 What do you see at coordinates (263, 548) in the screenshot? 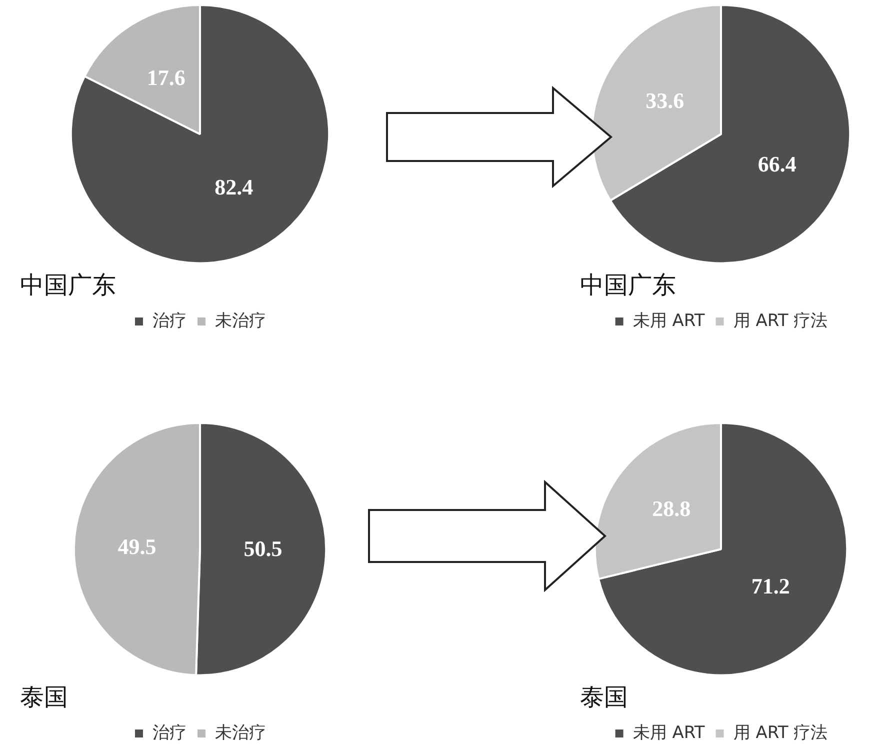
I see `data-label: 50.5` at bounding box center [263, 548].